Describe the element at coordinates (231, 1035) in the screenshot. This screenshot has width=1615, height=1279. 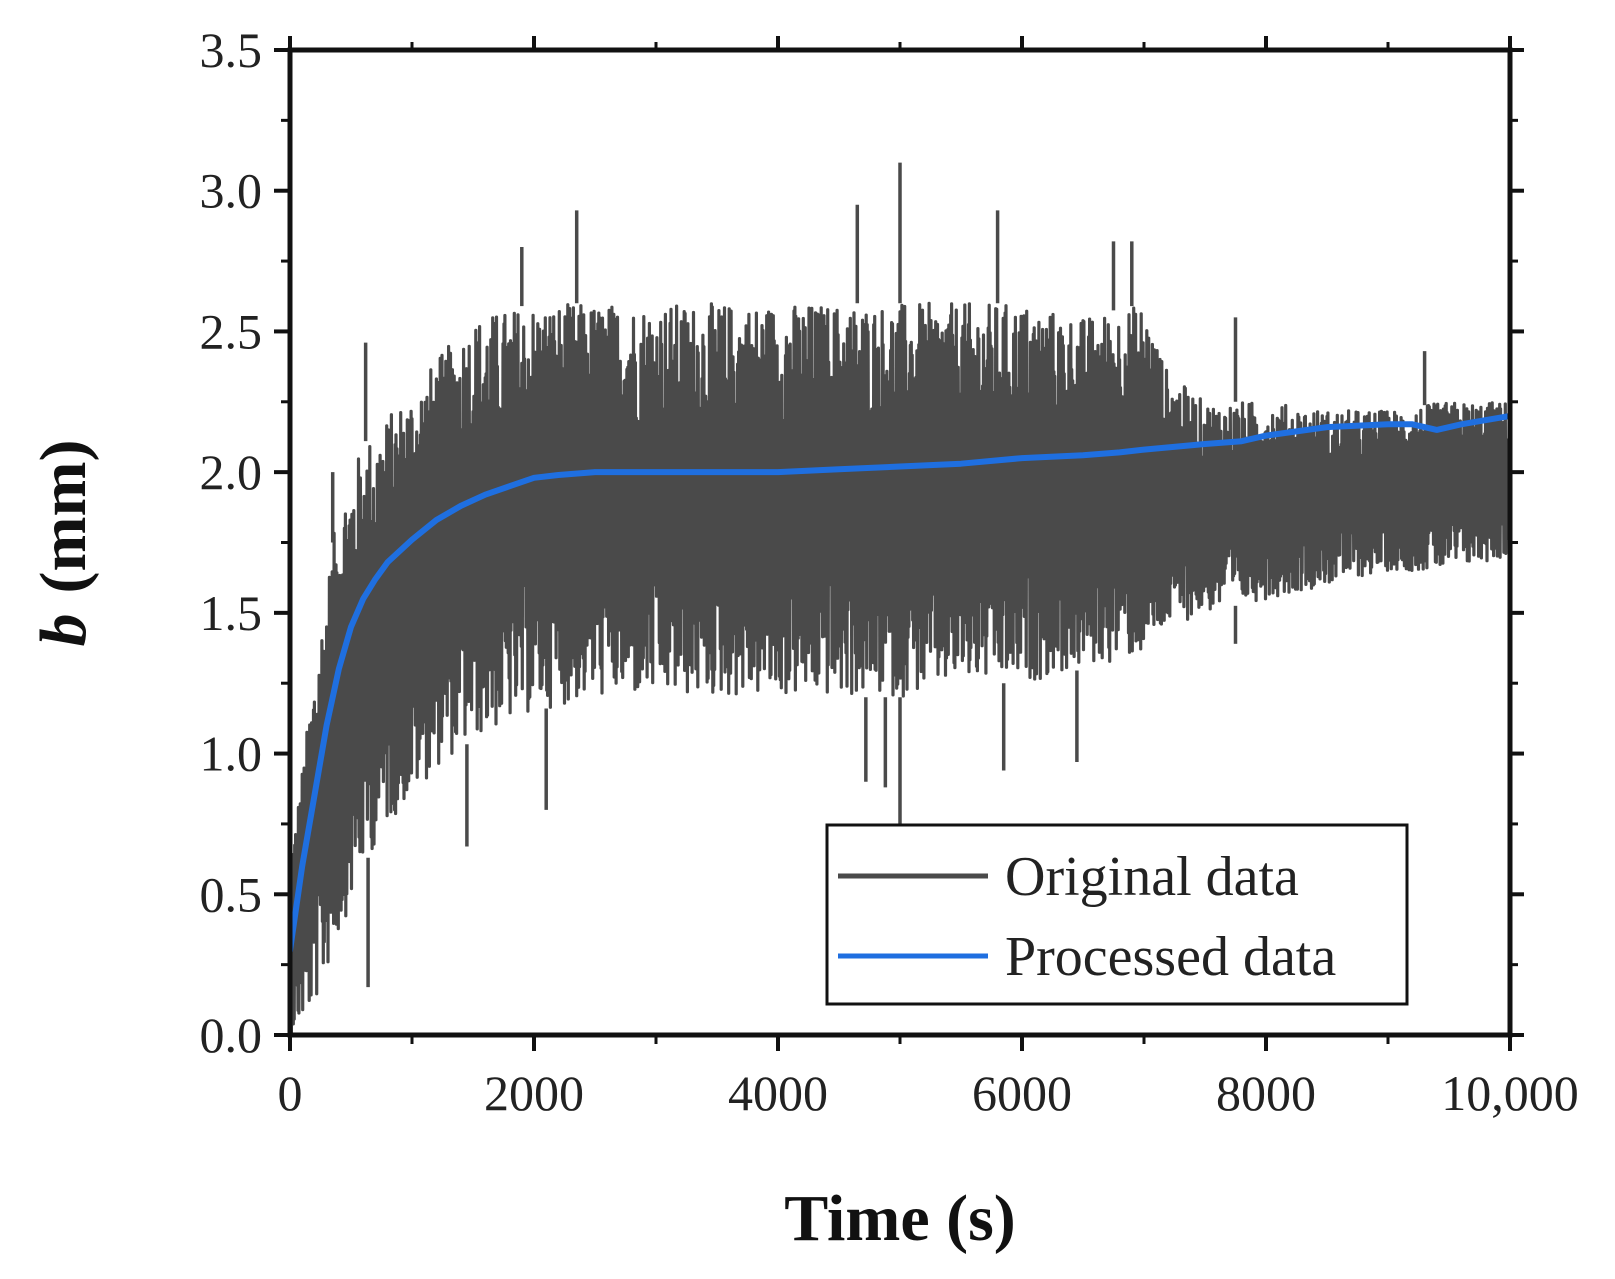
I see `y-tick-label: 0.0` at that location.